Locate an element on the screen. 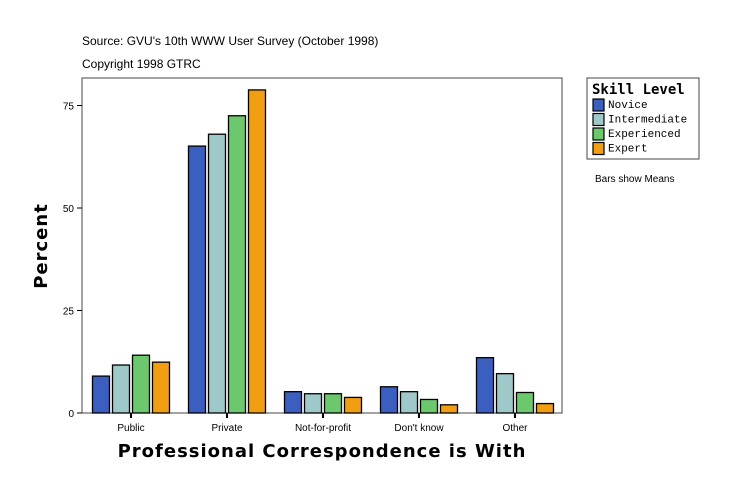  y-axis: 0 25 50 75 is located at coordinates (72, 261).